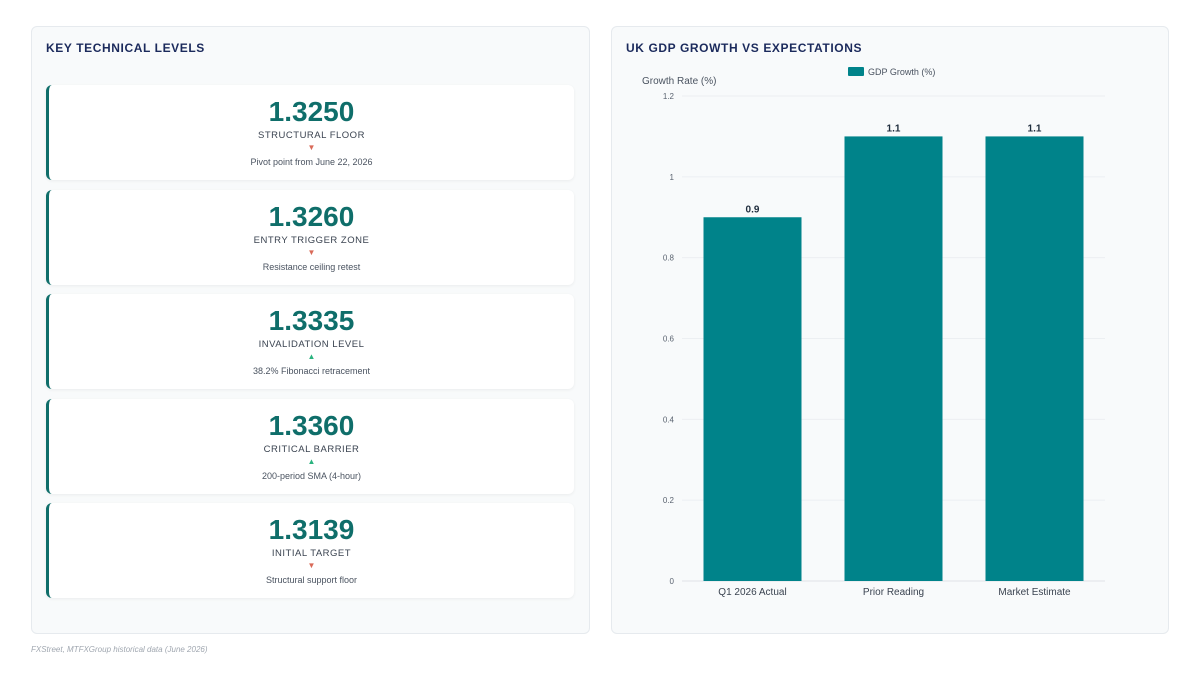 Image resolution: width=1200 pixels, height=675 pixels. I want to click on level-note: Resistance ceiling retest, so click(311, 266).